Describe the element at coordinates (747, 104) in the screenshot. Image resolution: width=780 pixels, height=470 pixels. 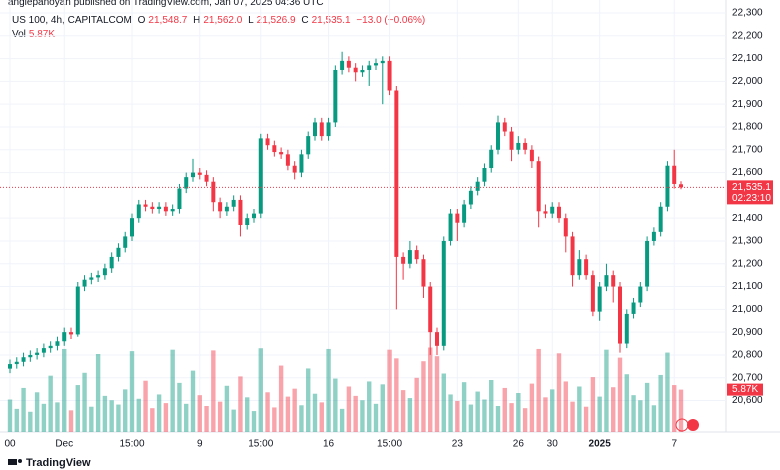
I see `y-tick-label: 21,900` at that location.